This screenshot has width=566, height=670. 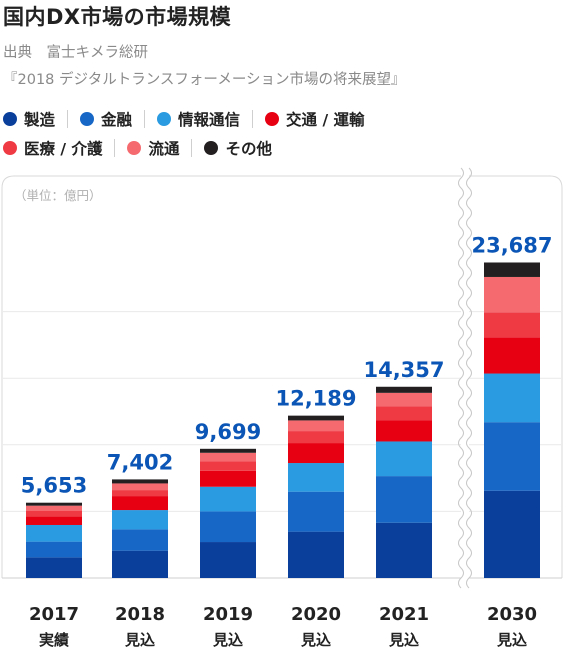 What do you see at coordinates (54, 614) in the screenshot?
I see `category-label: 2017` at bounding box center [54, 614].